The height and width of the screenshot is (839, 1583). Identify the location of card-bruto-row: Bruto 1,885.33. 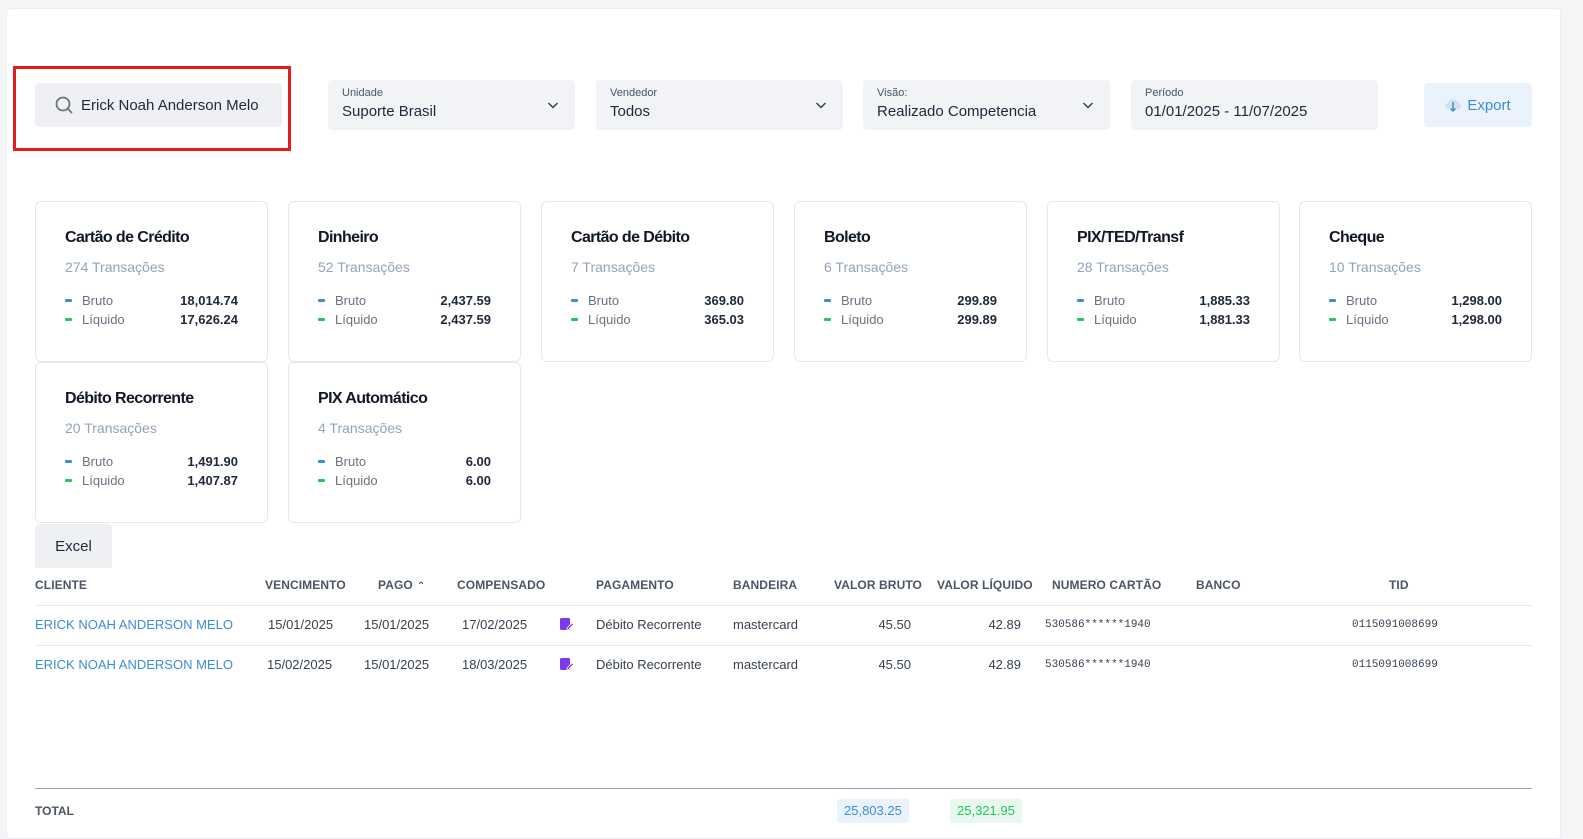
(1163, 300).